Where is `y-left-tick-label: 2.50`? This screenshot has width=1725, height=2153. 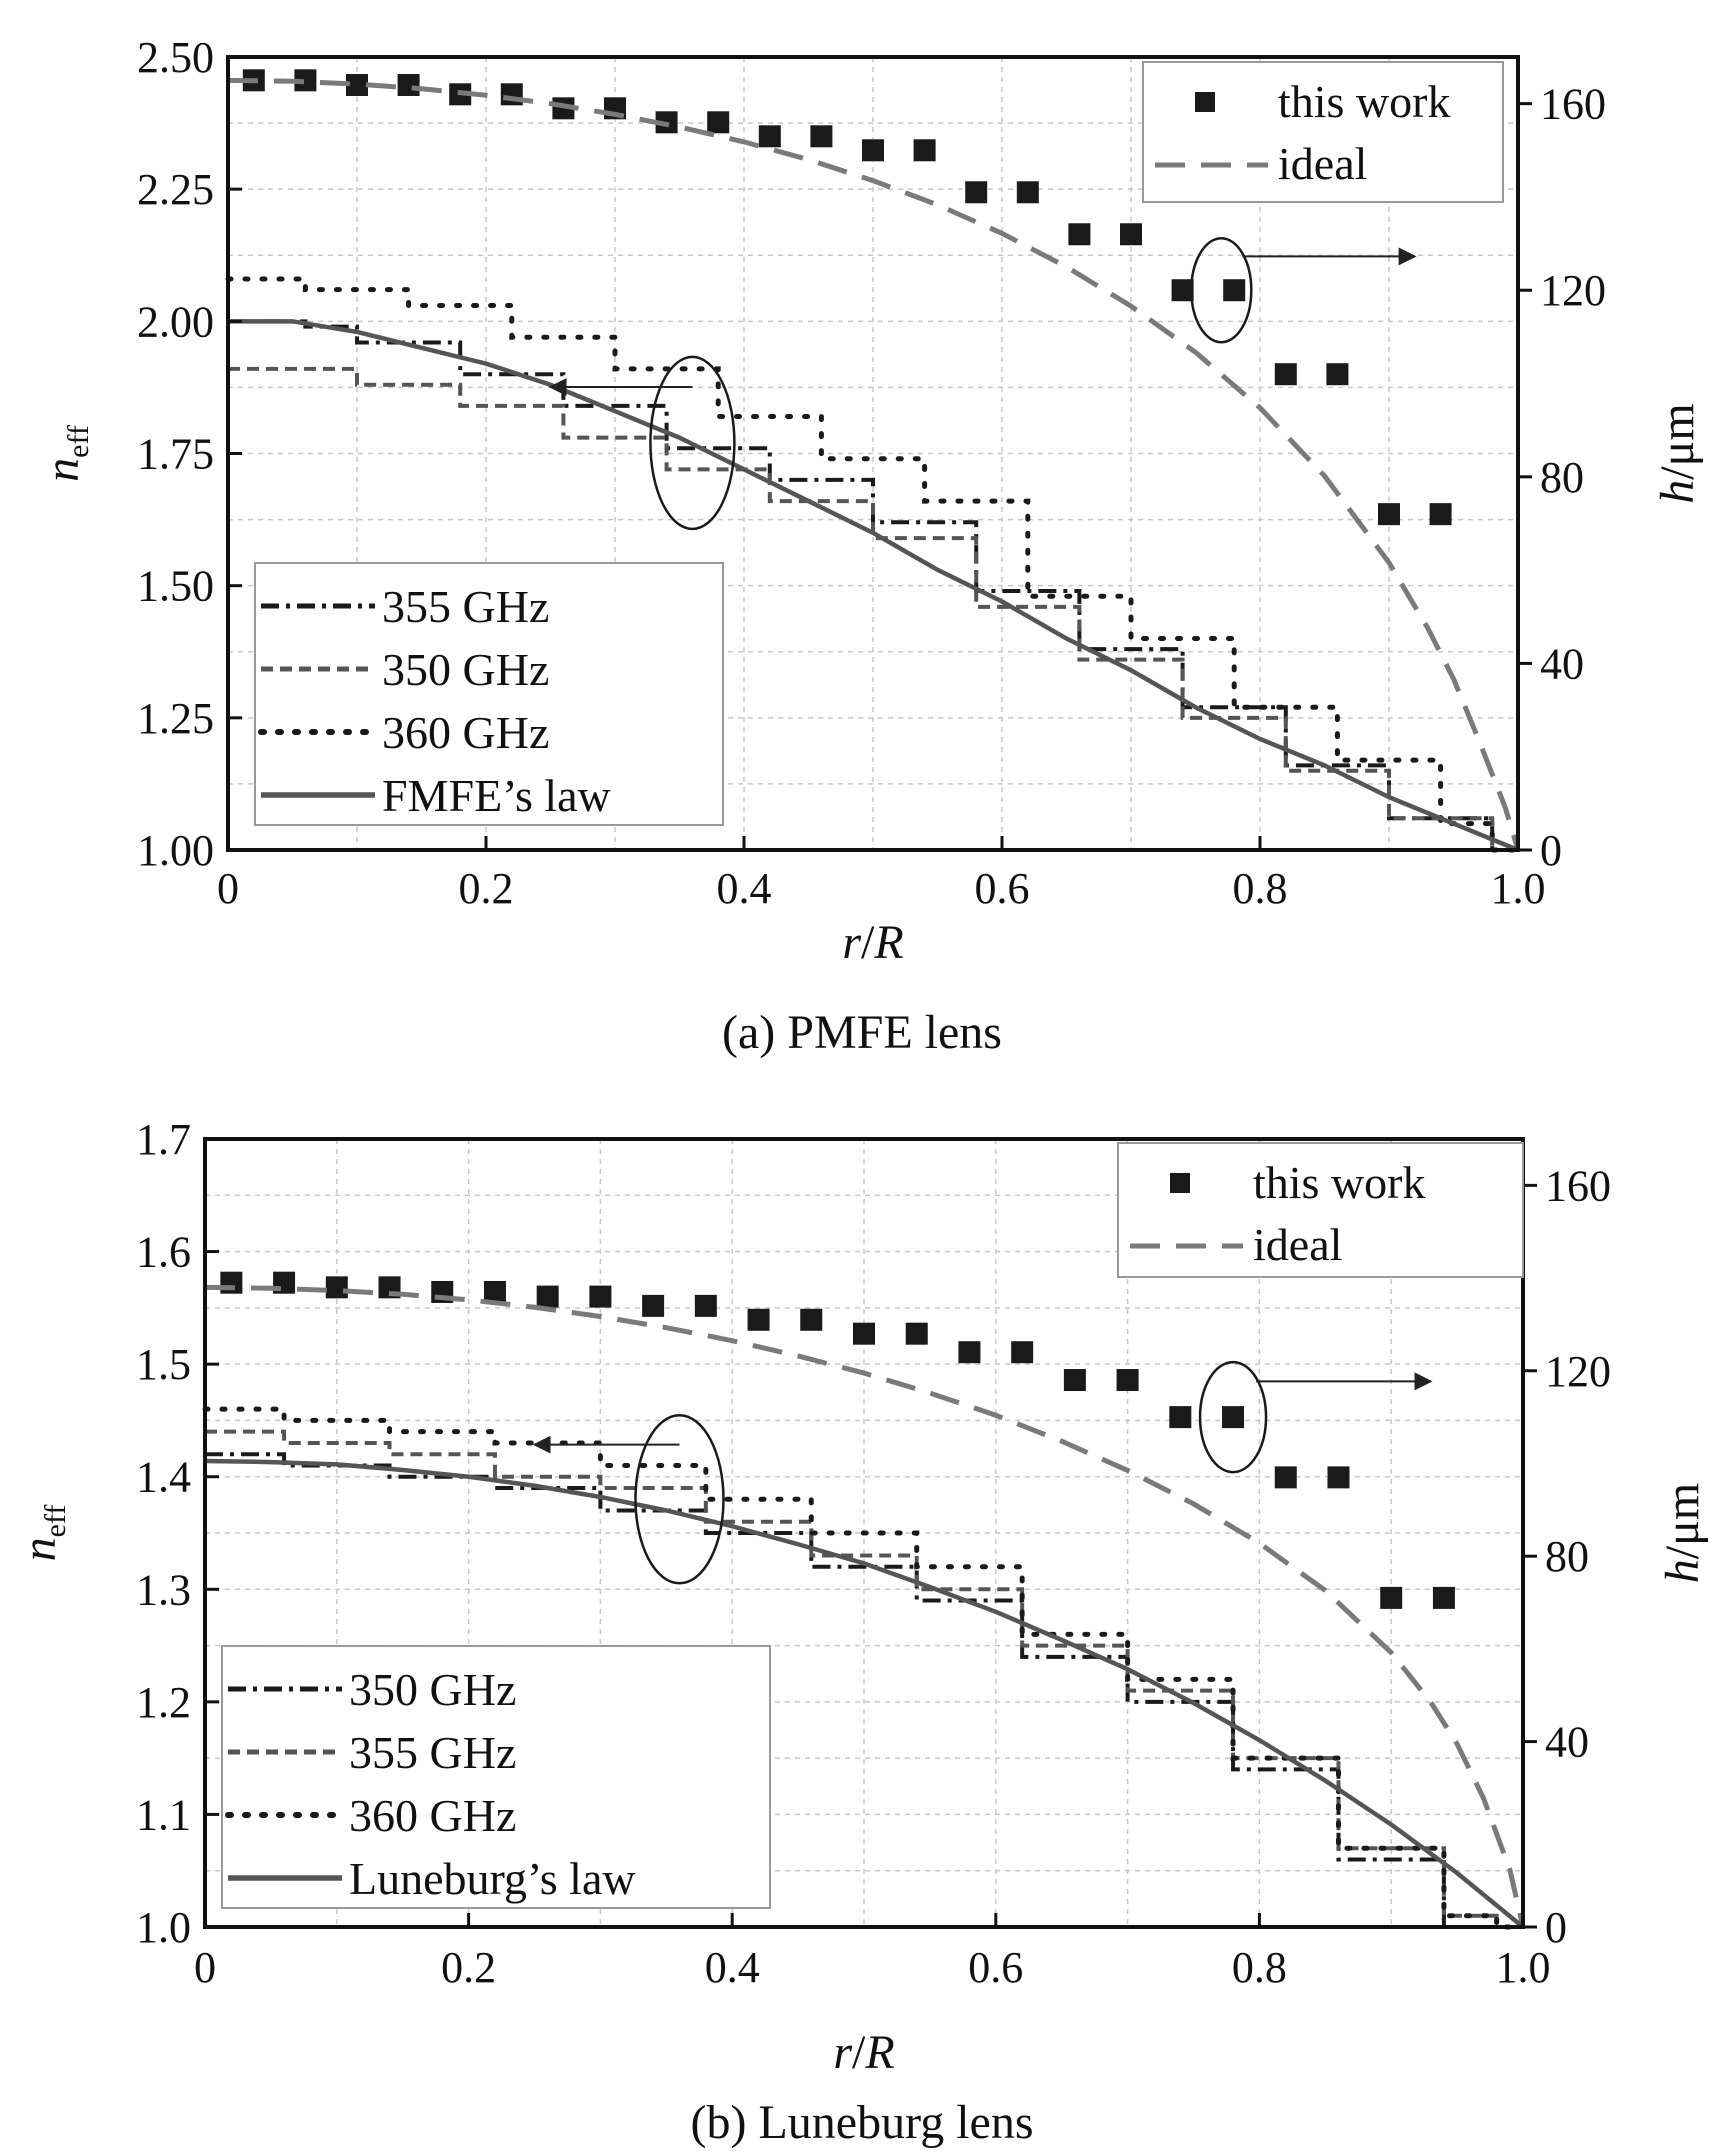
y-left-tick-label: 2.50 is located at coordinates (175, 57).